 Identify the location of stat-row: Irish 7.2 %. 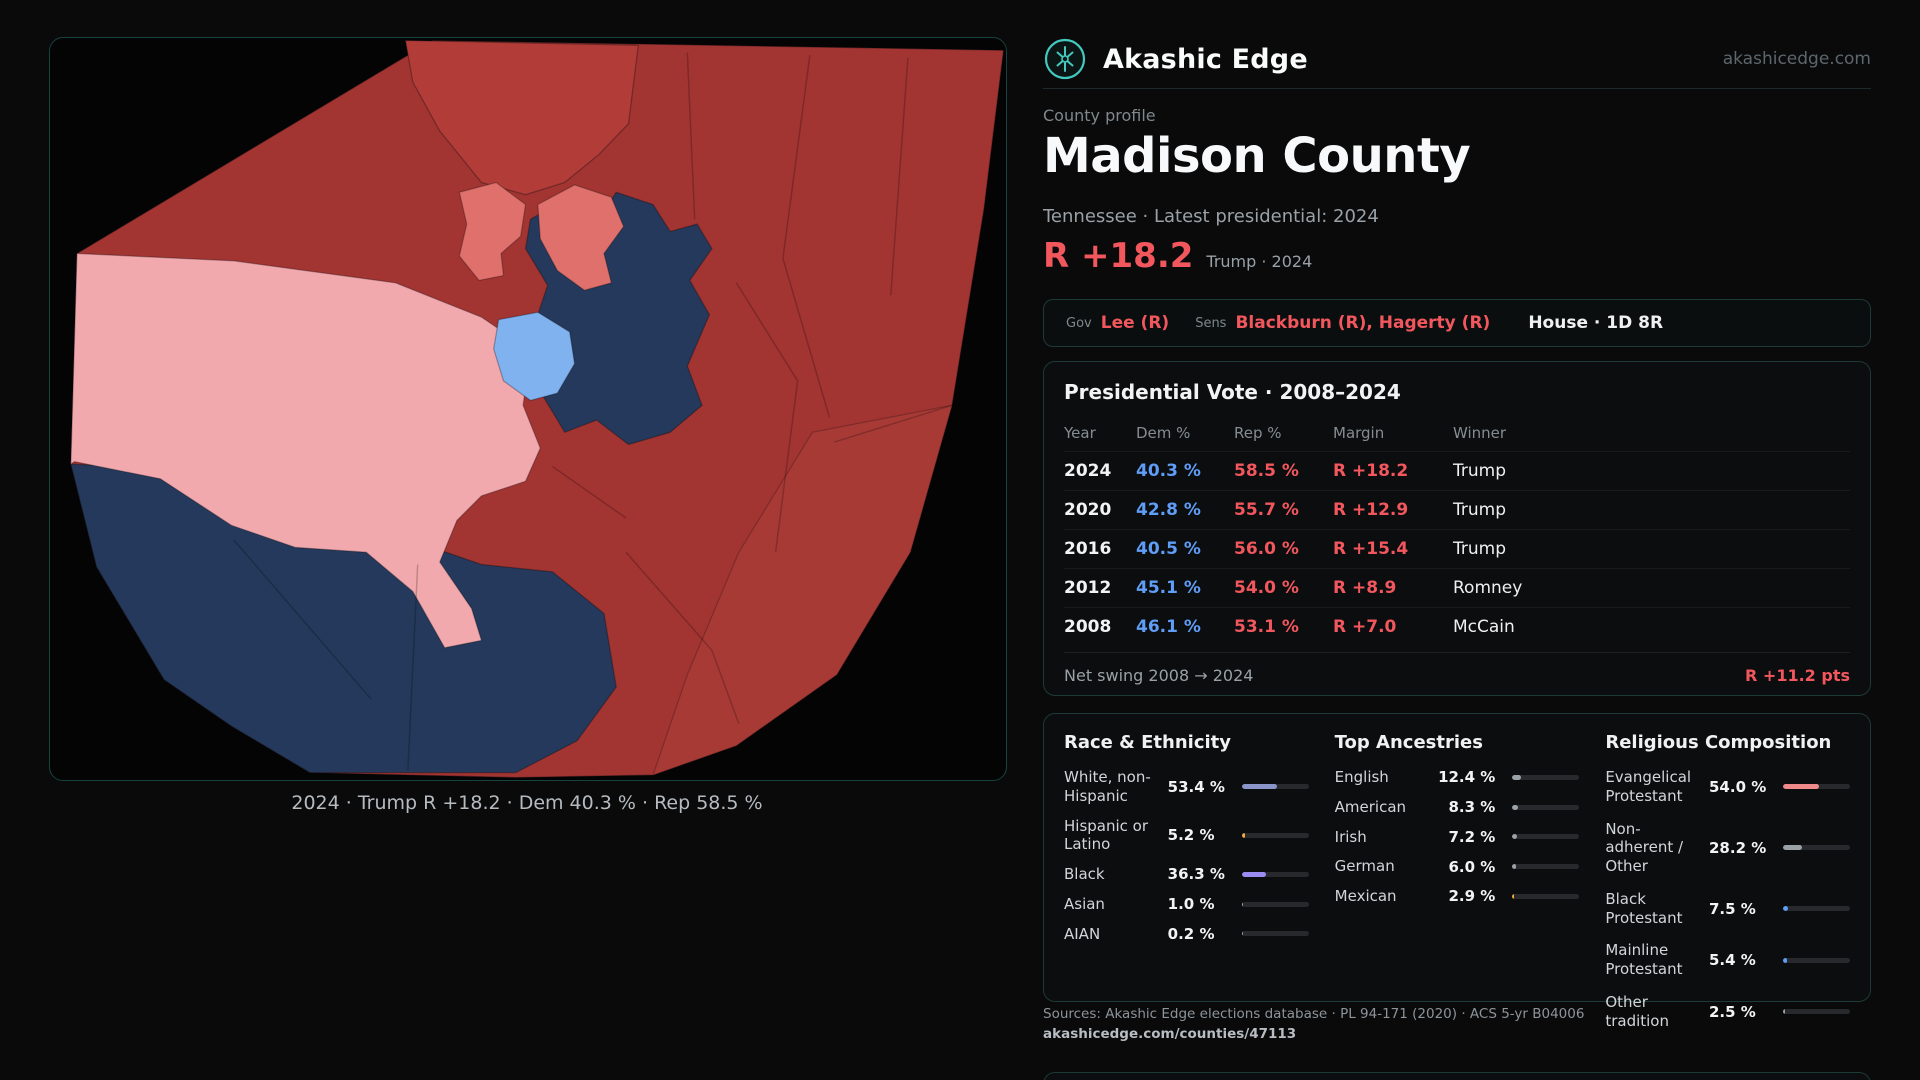
(1457, 837).